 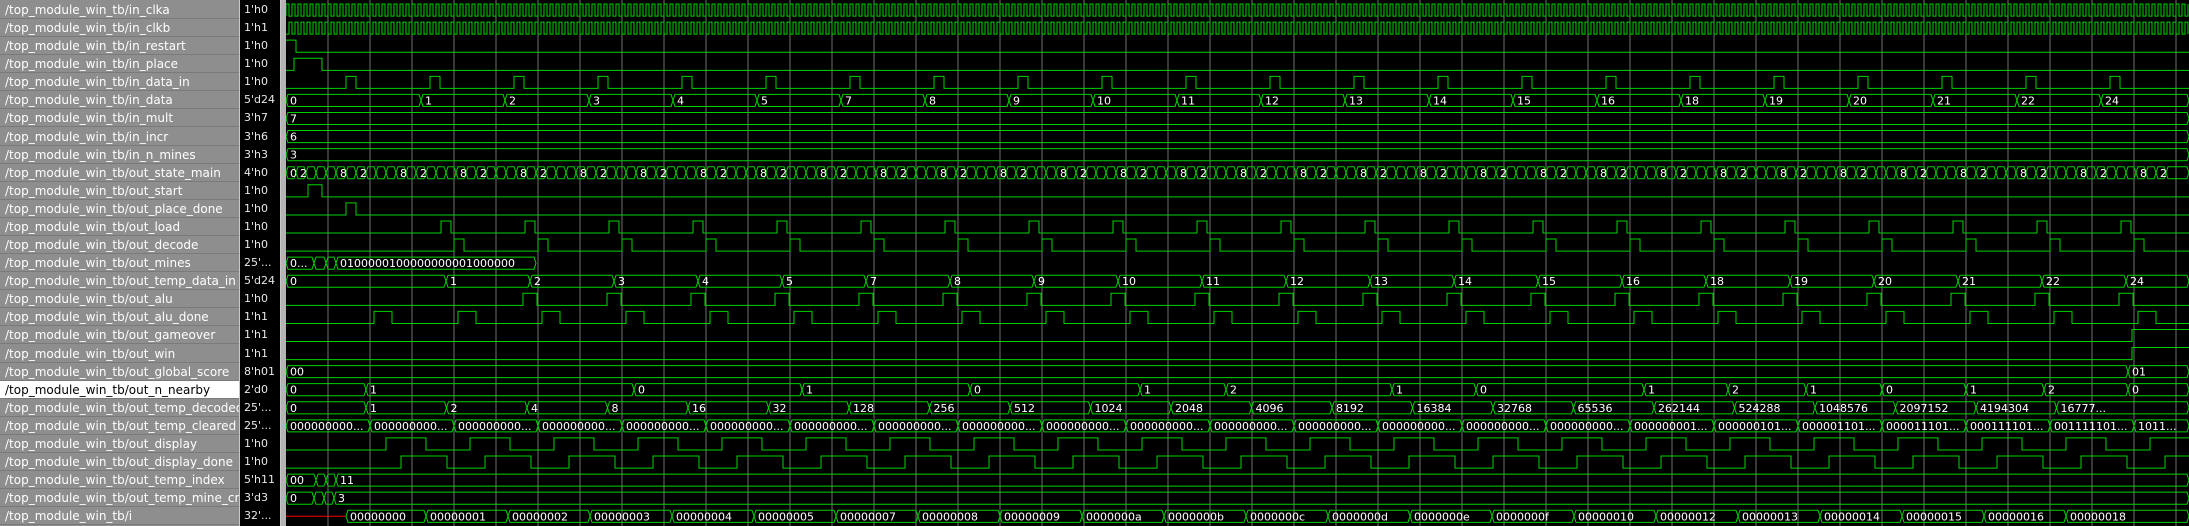 What do you see at coordinates (119, 137) in the screenshot?
I see `signal-name-row: /top_module_win_tb/in_incr` at bounding box center [119, 137].